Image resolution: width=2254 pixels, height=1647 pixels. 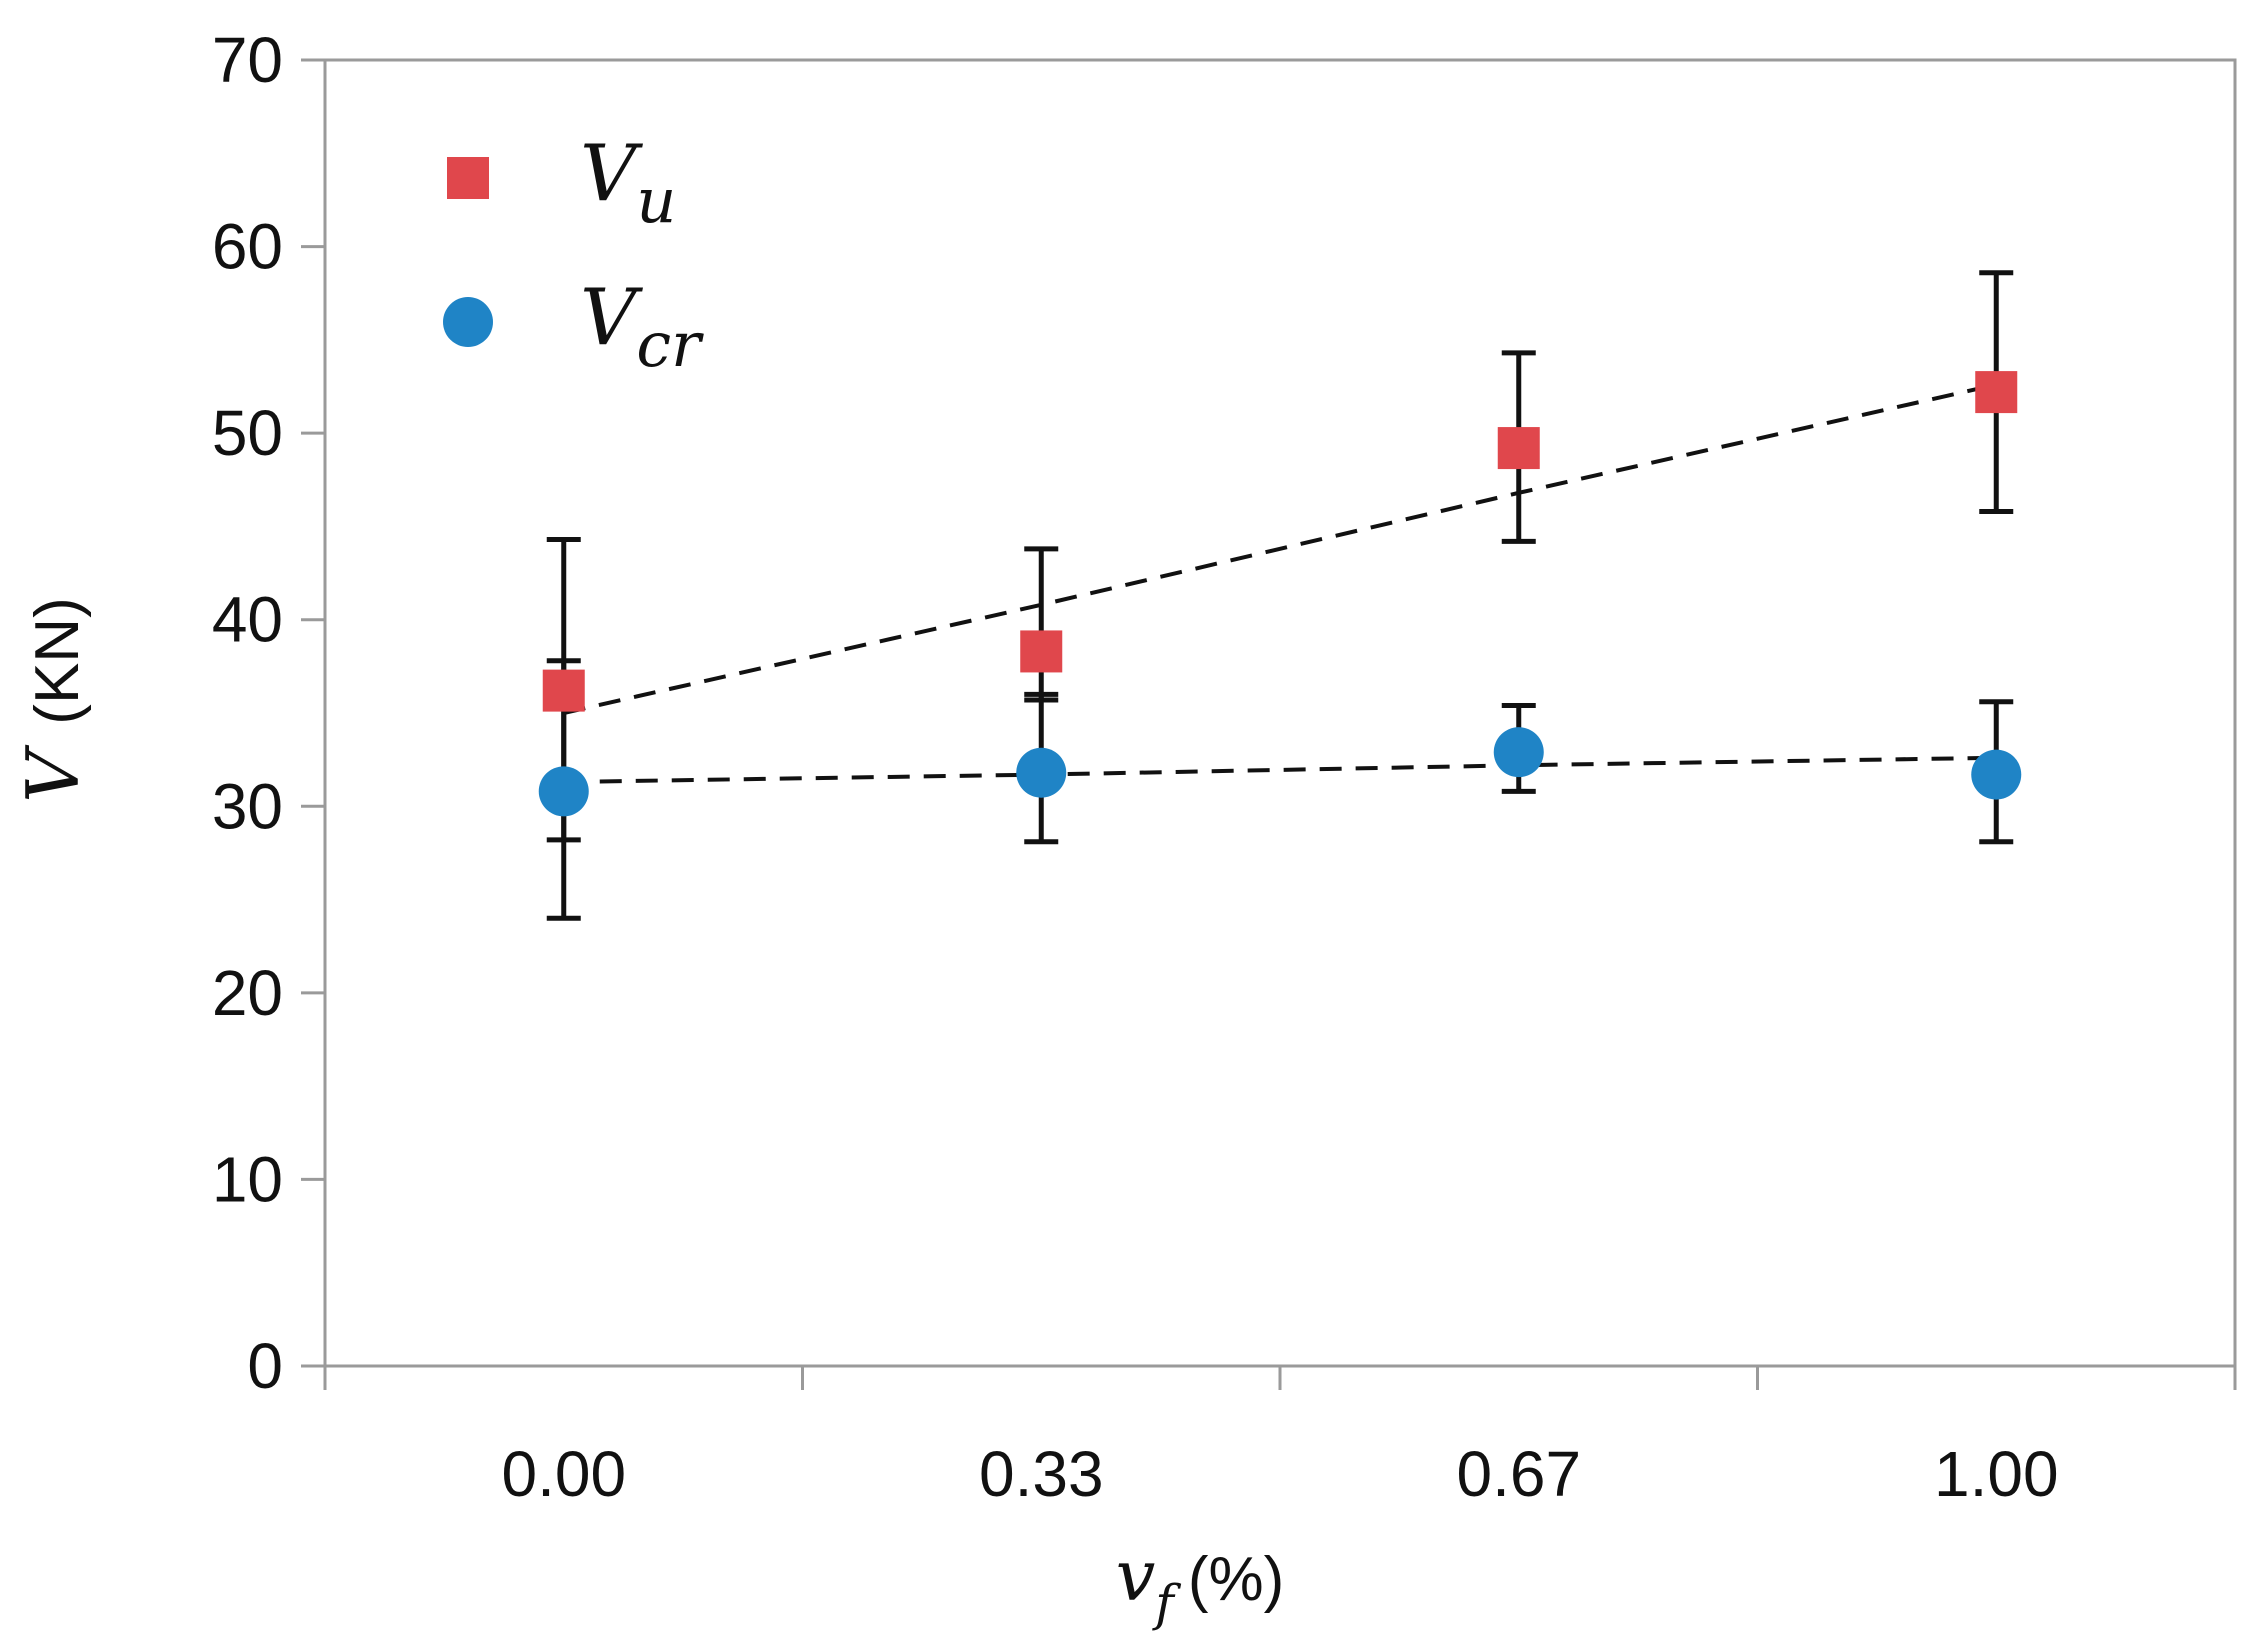 I want to click on legend-item-vu: Vu, so click(x=561, y=183).